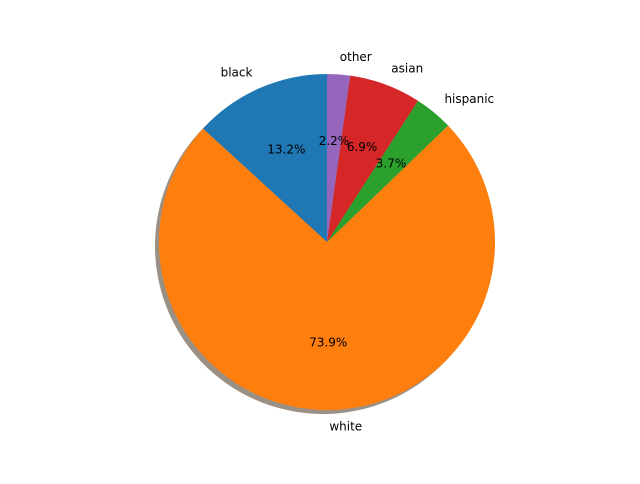 The width and height of the screenshot is (640, 484). What do you see at coordinates (372, 158) in the screenshot?
I see `pie-slice-asian` at bounding box center [372, 158].